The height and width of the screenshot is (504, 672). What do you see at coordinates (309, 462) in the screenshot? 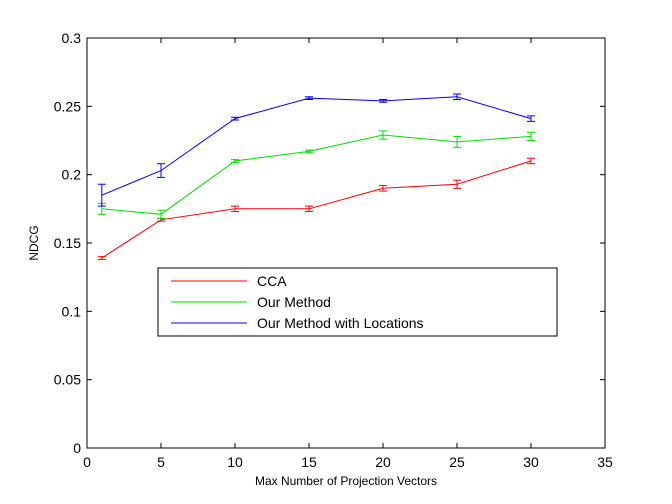
I see `x-tick-label: 15` at bounding box center [309, 462].